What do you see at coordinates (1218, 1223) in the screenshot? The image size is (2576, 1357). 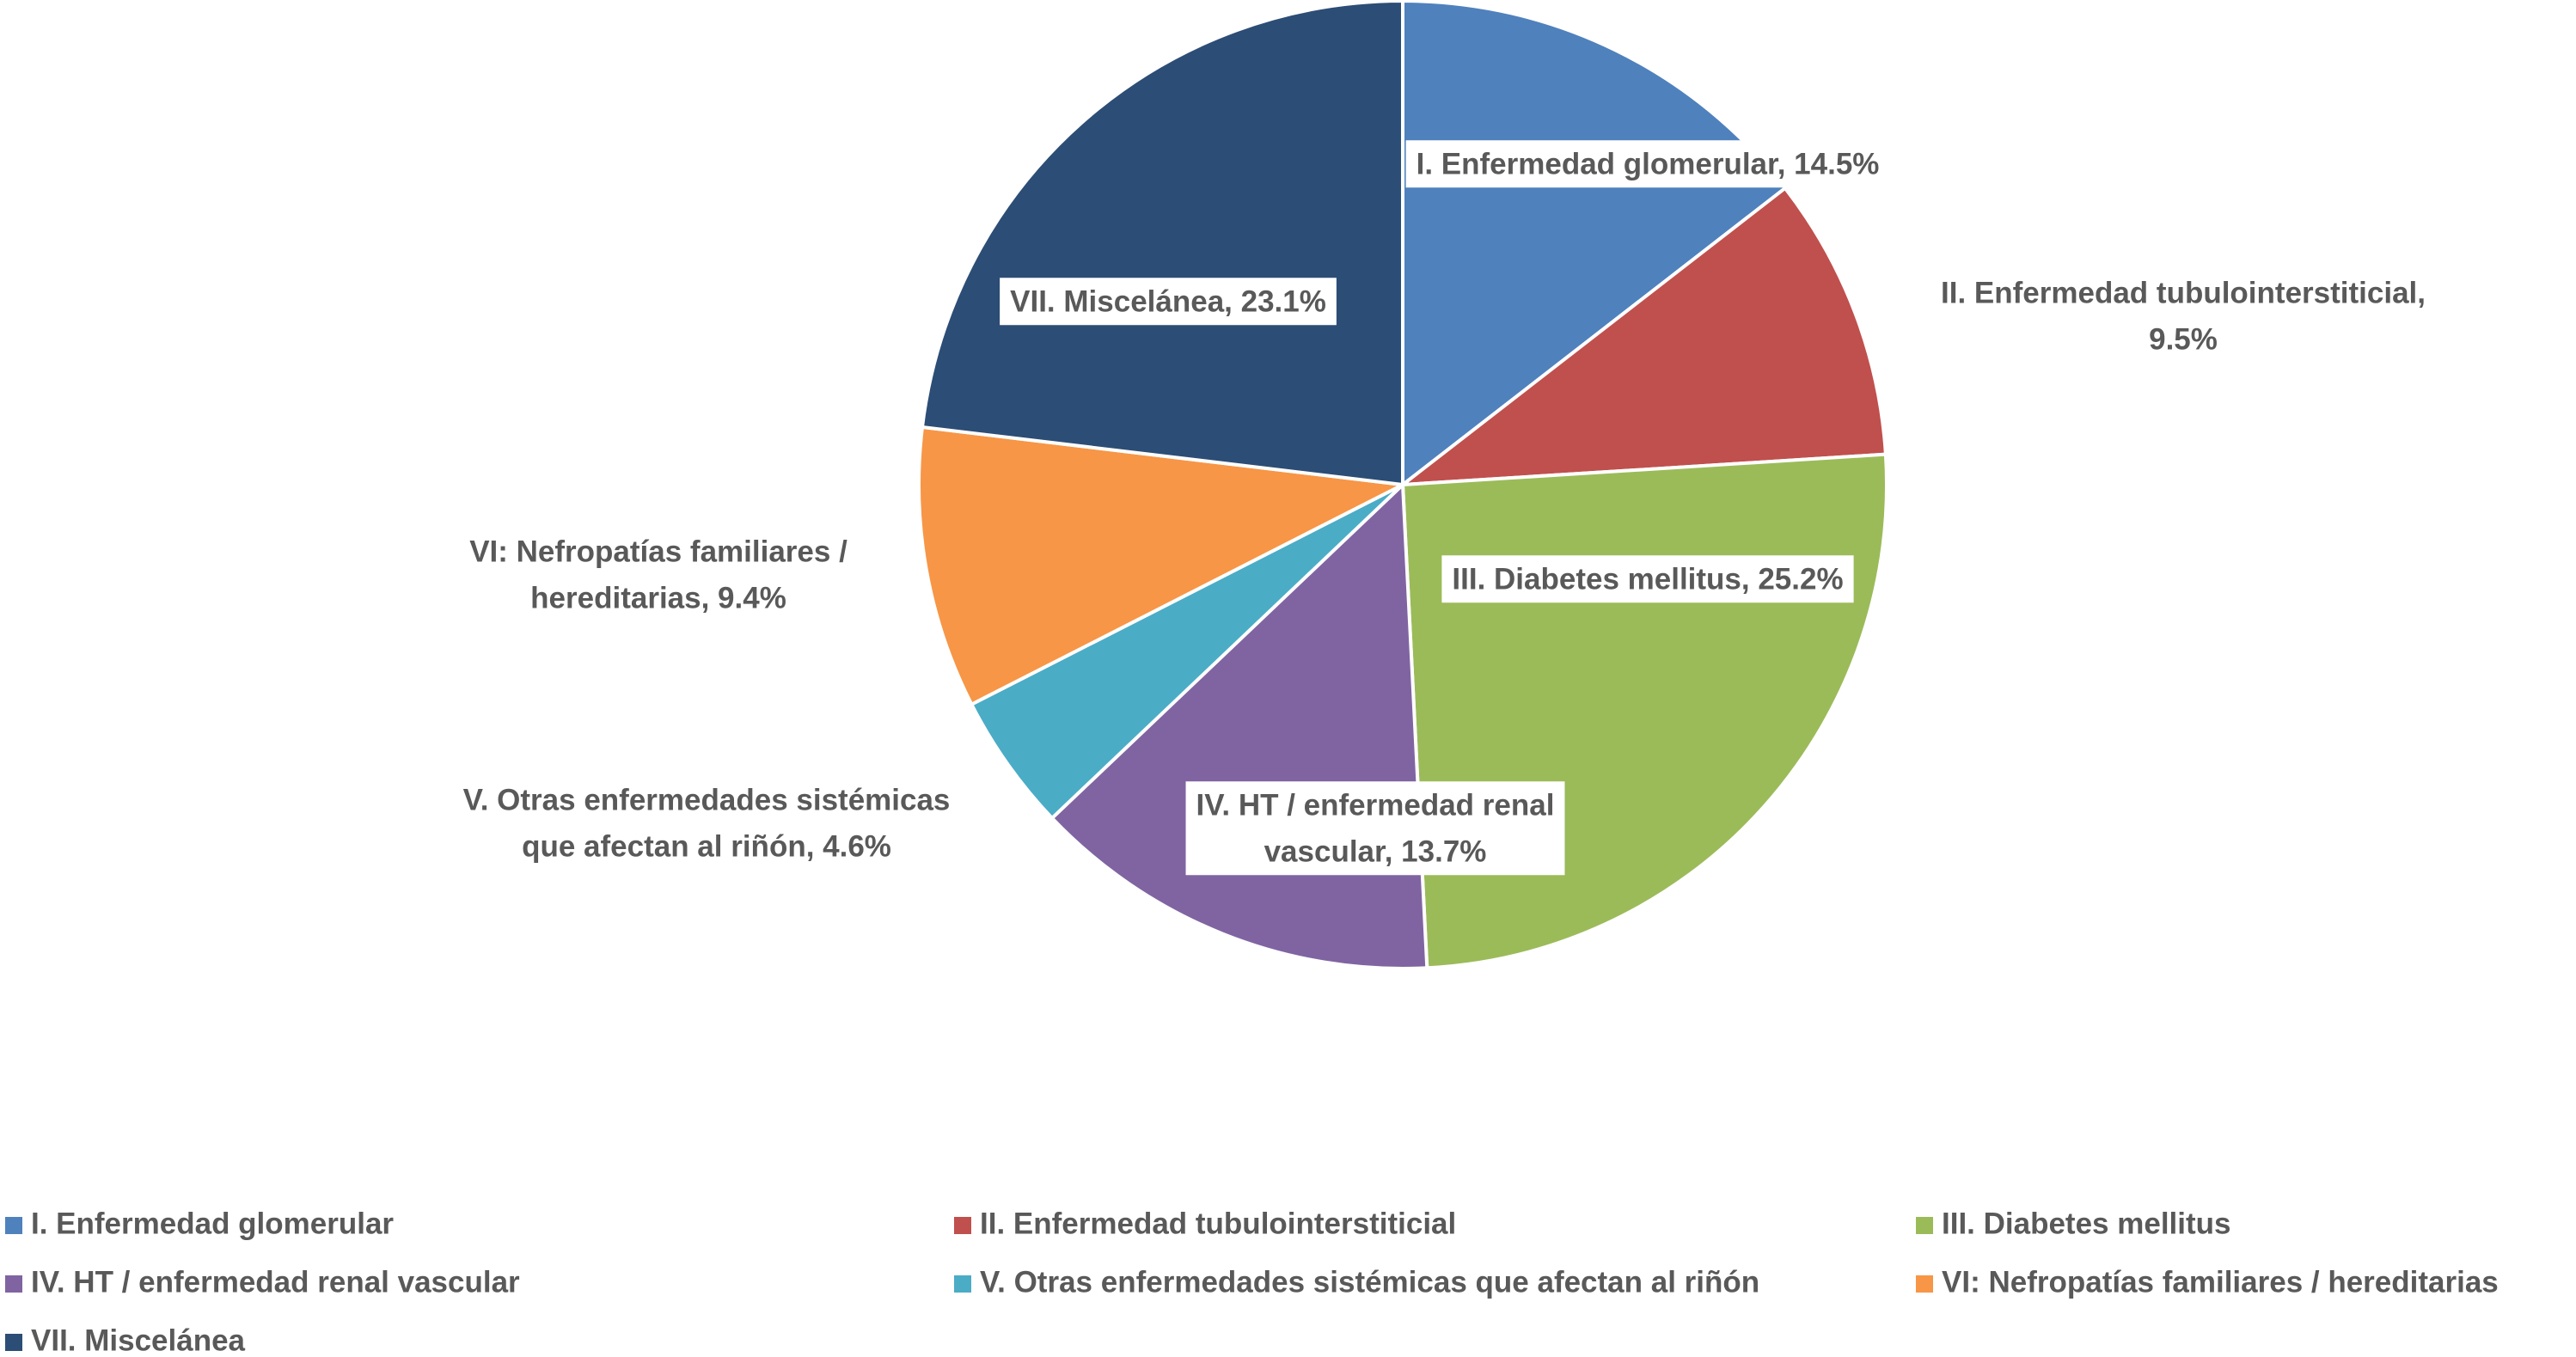 I see `legend-label: II. Enfermedad tubulointerstiticial` at bounding box center [1218, 1223].